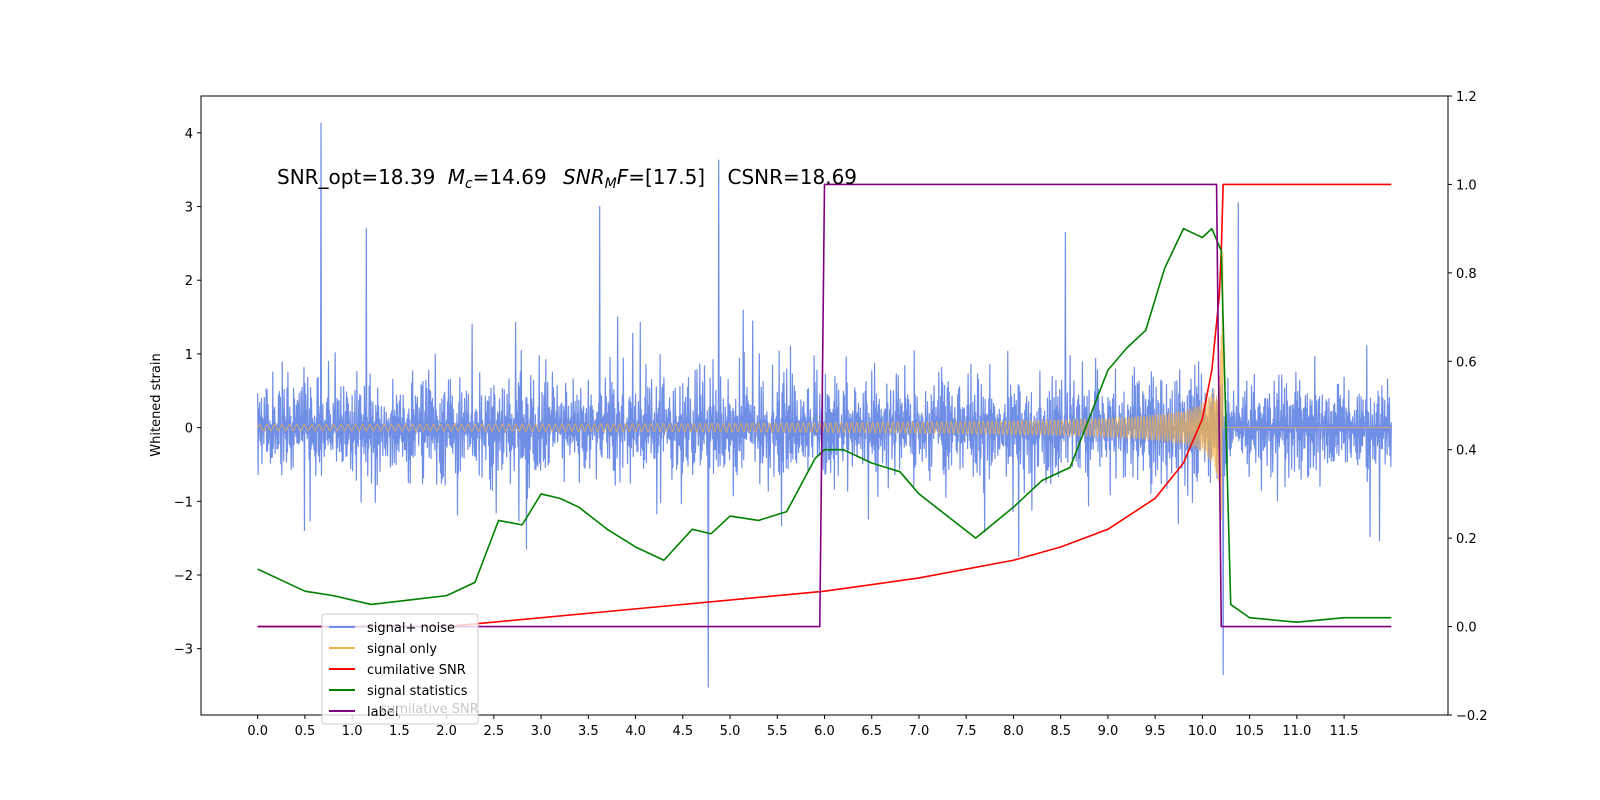  What do you see at coordinates (871, 731) in the screenshot?
I see `x-tick-label: 6.5` at bounding box center [871, 731].